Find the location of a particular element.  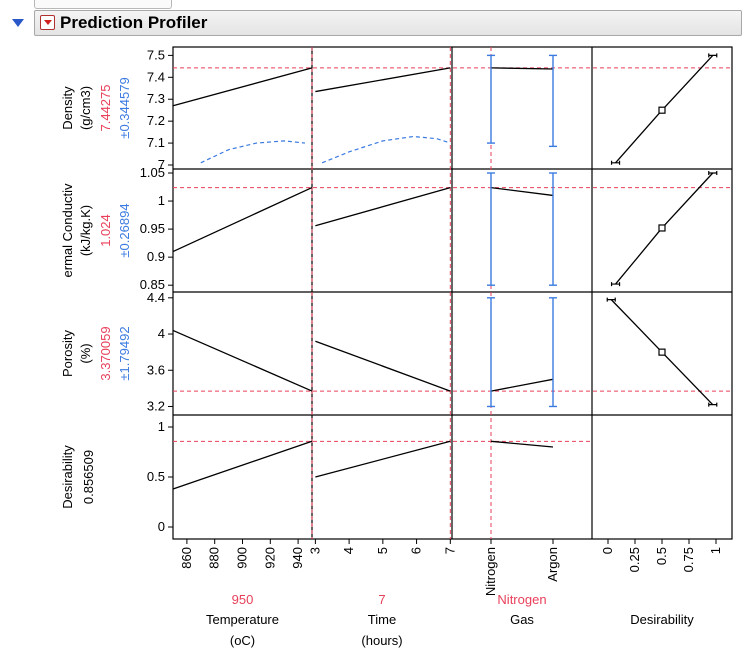

response-value-label: 3.370059 is located at coordinates (105, 353).